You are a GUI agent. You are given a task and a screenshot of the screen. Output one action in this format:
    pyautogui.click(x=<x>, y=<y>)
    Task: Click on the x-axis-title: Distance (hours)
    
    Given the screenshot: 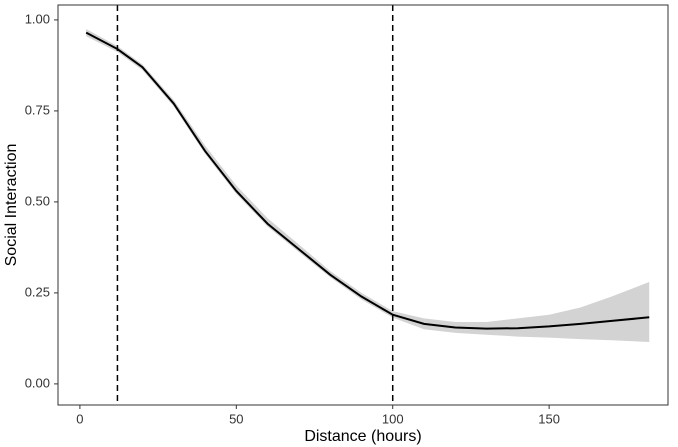 What is the action you would take?
    pyautogui.click(x=362, y=436)
    